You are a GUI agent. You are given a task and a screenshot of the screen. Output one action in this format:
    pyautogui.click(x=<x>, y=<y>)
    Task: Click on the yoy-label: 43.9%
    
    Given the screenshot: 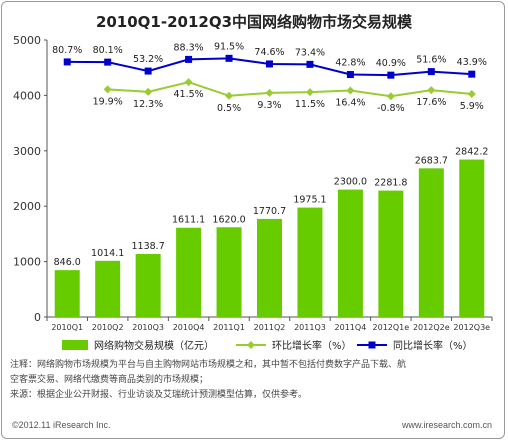 What is the action you would take?
    pyautogui.click(x=472, y=62)
    